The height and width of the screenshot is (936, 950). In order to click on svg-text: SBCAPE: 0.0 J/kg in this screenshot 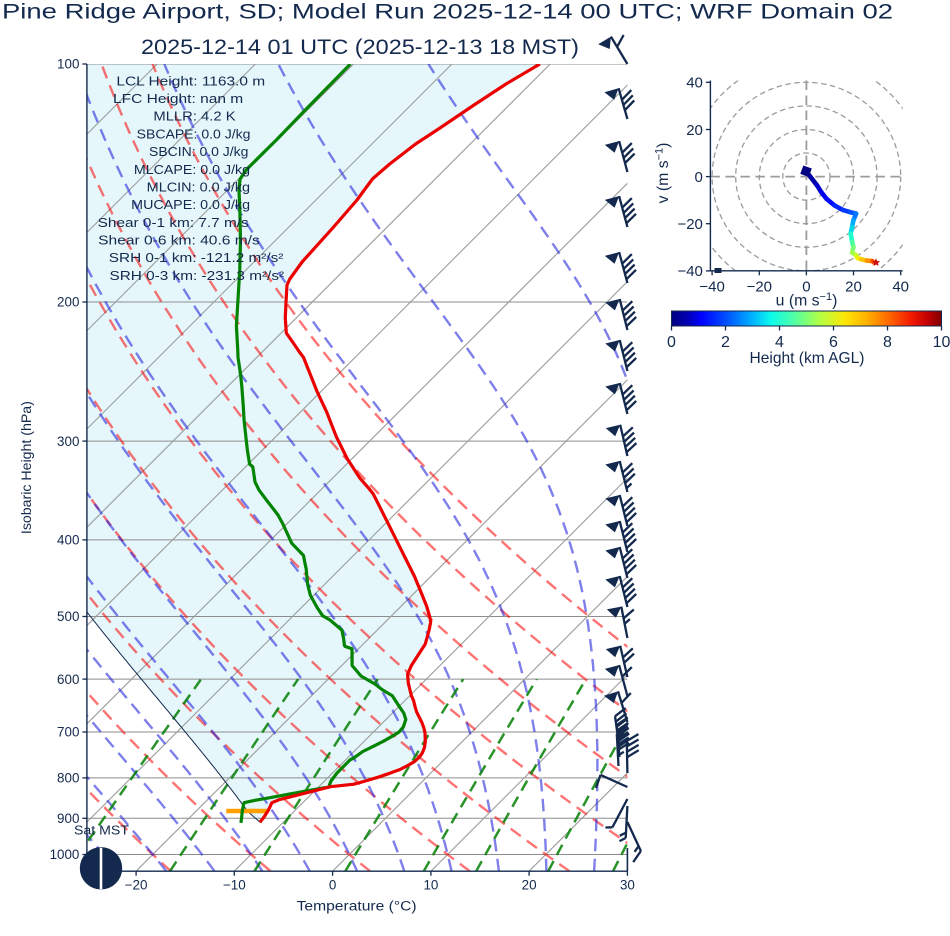, I will do `click(194, 134)`.